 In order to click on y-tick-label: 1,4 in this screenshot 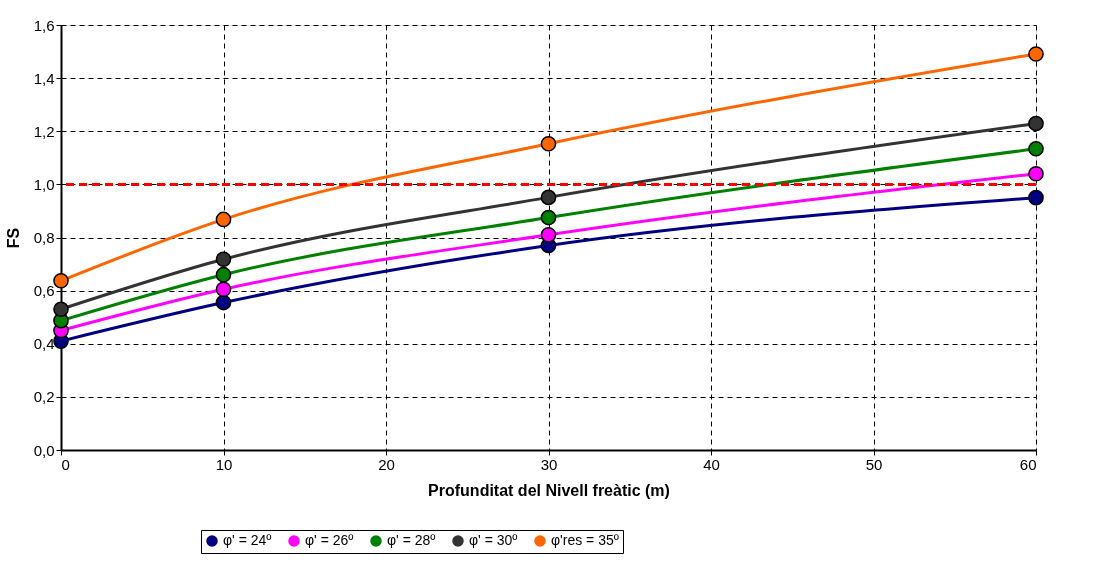, I will do `click(44, 78)`.